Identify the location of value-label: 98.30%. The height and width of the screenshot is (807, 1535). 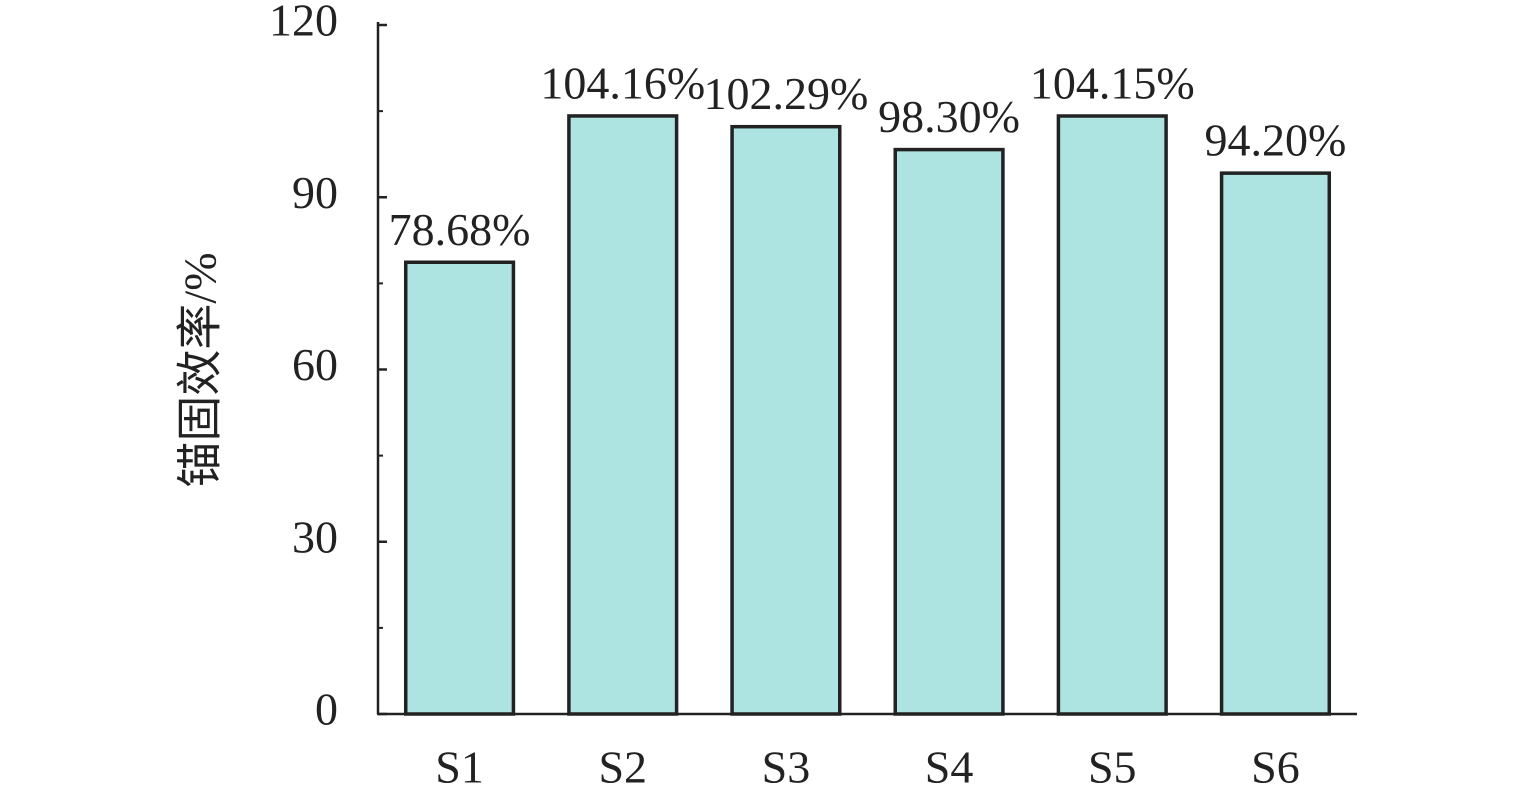
(949, 116).